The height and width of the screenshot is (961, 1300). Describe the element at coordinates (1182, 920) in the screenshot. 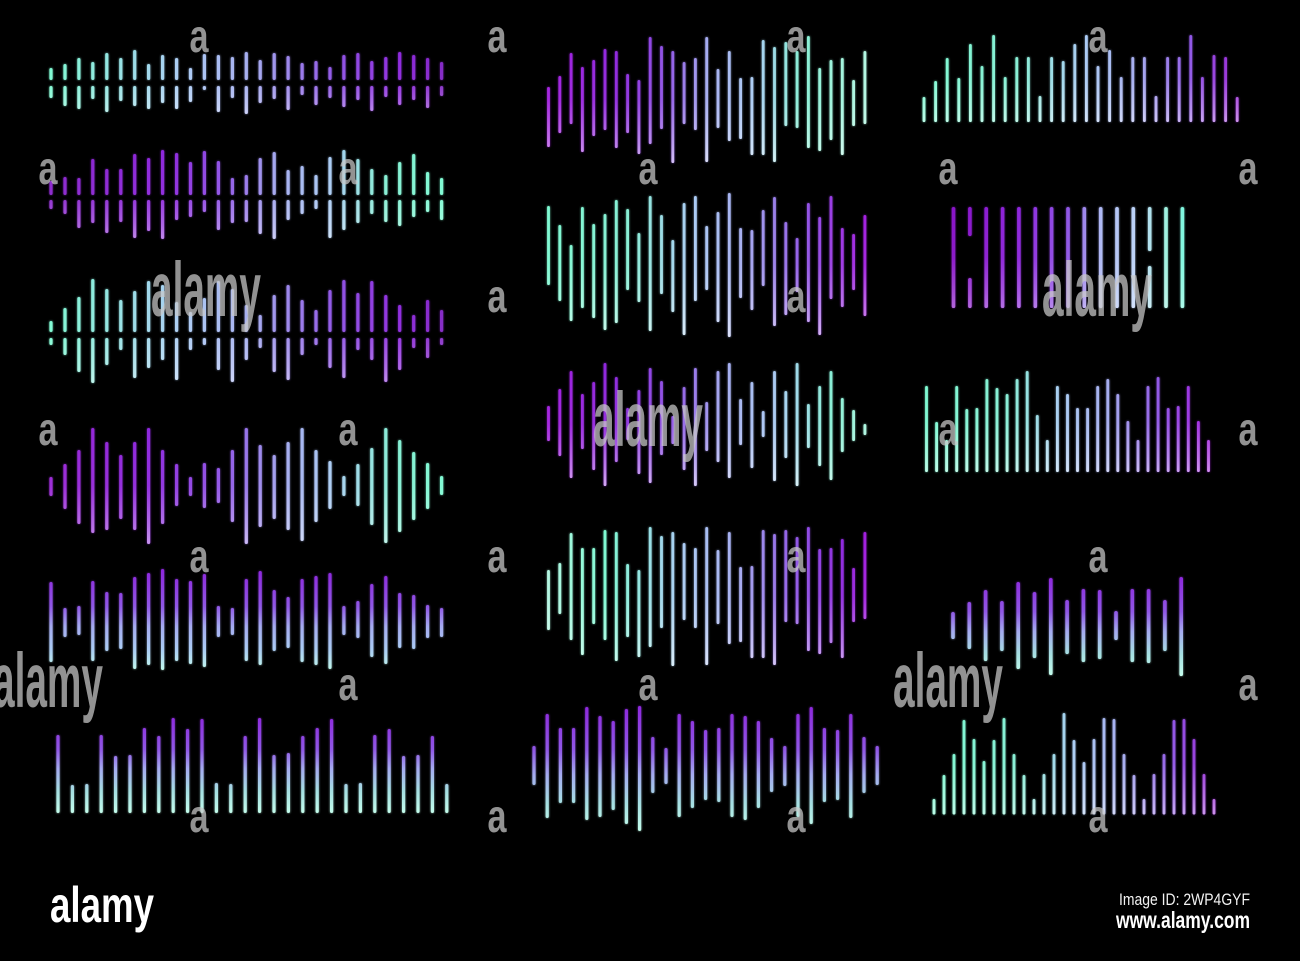

I see `svg-text: www.alamy.com` at that location.